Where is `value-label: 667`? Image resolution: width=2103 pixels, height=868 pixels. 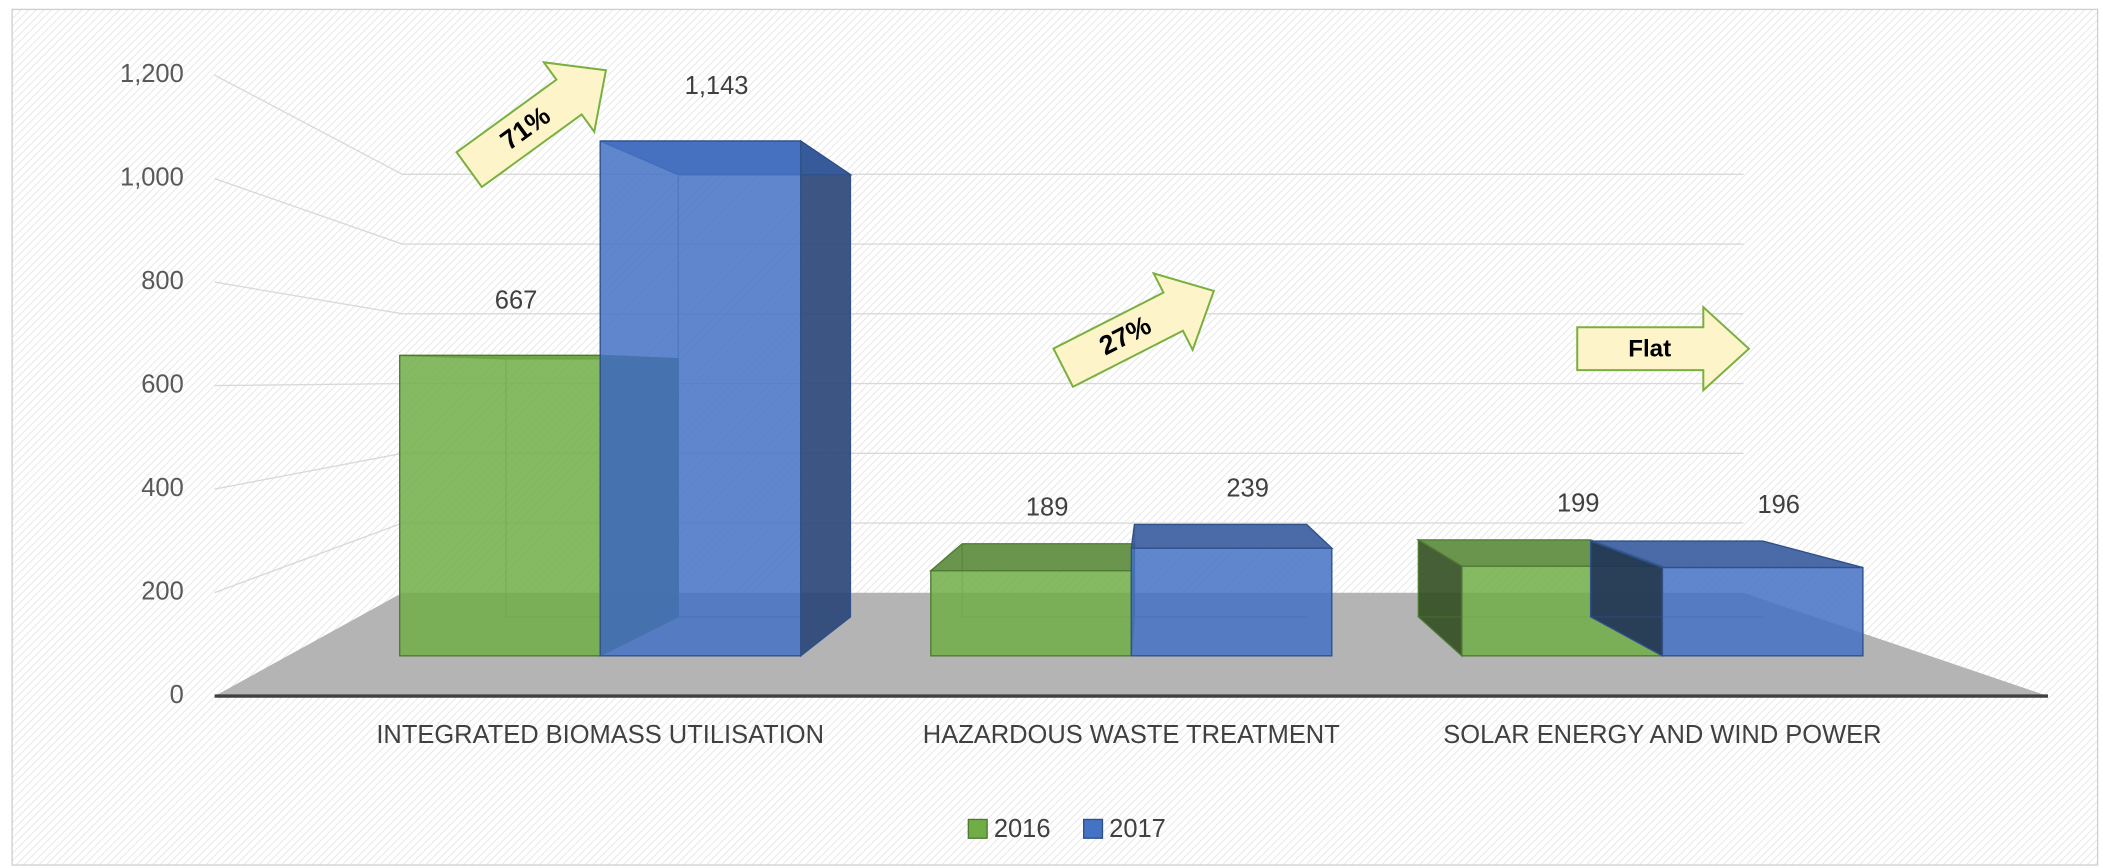 value-label: 667 is located at coordinates (516, 300).